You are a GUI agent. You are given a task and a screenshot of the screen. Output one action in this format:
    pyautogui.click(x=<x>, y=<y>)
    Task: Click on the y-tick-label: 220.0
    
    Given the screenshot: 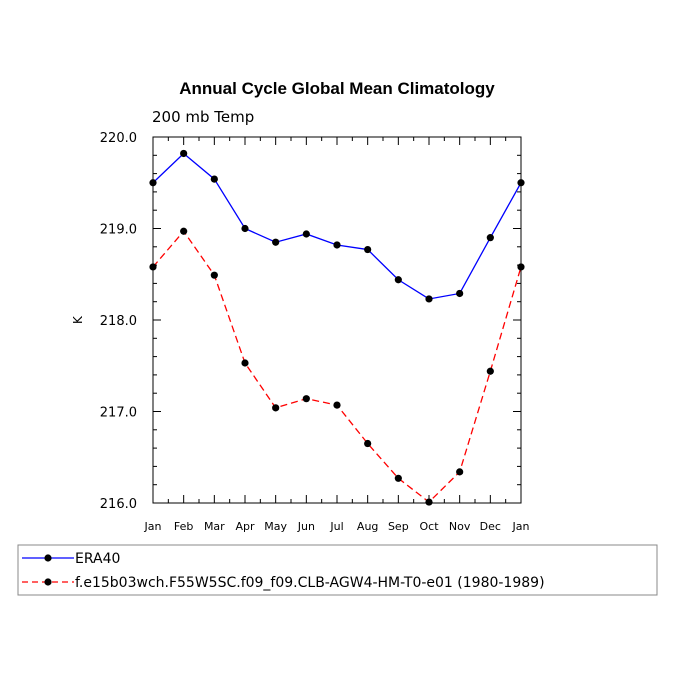 What is the action you would take?
    pyautogui.click(x=118, y=138)
    